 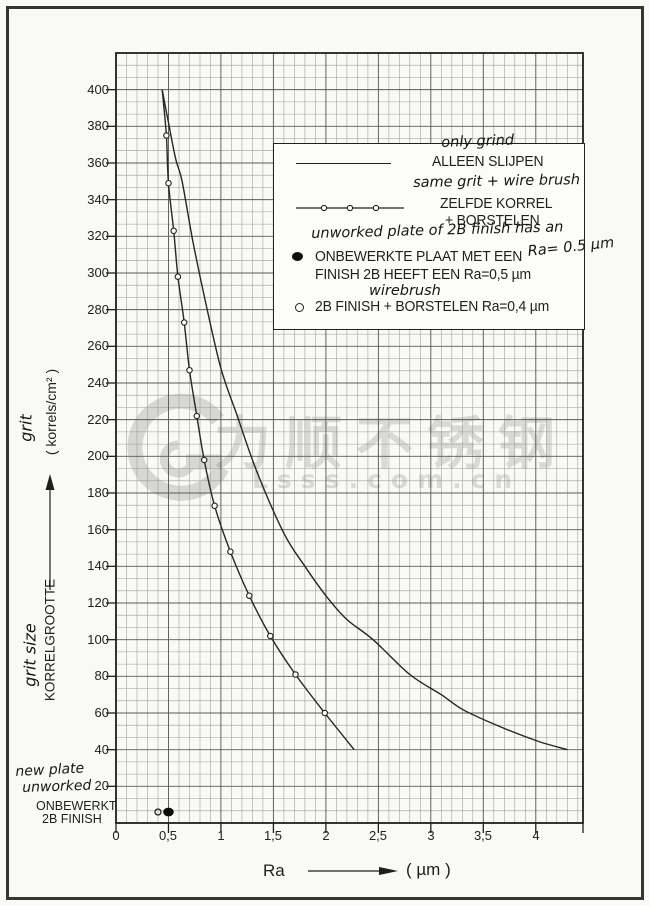 What do you see at coordinates (492, 220) in the screenshot?
I see `legend-circles-print-line2: + BORSTELEN` at bounding box center [492, 220].